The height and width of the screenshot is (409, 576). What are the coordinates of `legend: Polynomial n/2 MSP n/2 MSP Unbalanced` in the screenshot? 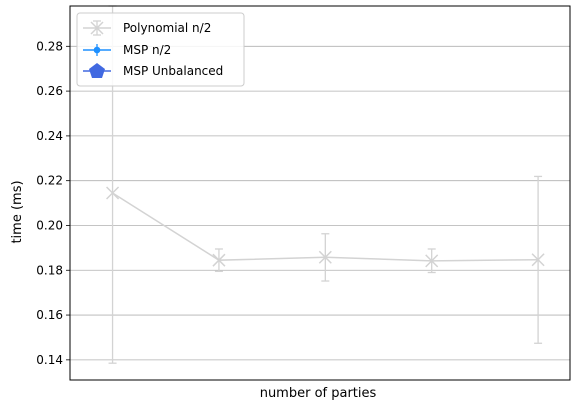 It's located at (160, 49).